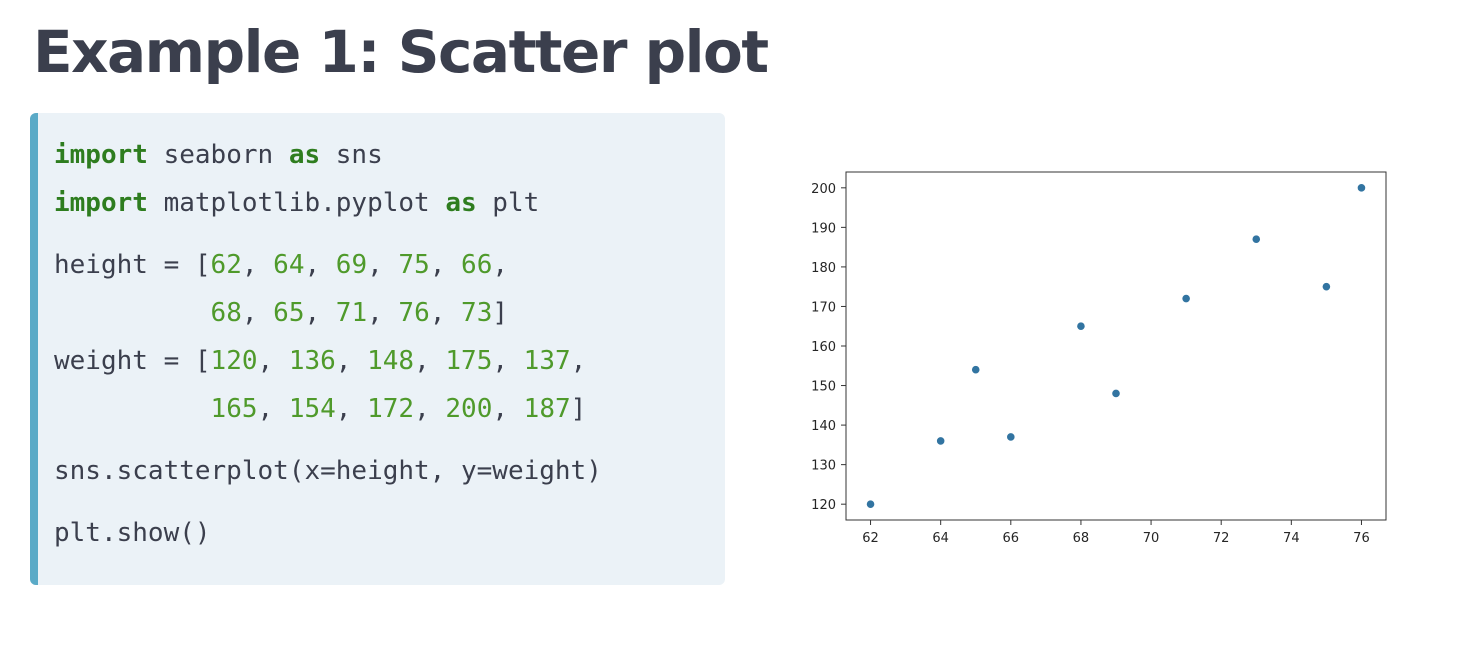 This screenshot has height=658, width=1472. What do you see at coordinates (312, 361) in the screenshot?
I see `number-literal: 136` at bounding box center [312, 361].